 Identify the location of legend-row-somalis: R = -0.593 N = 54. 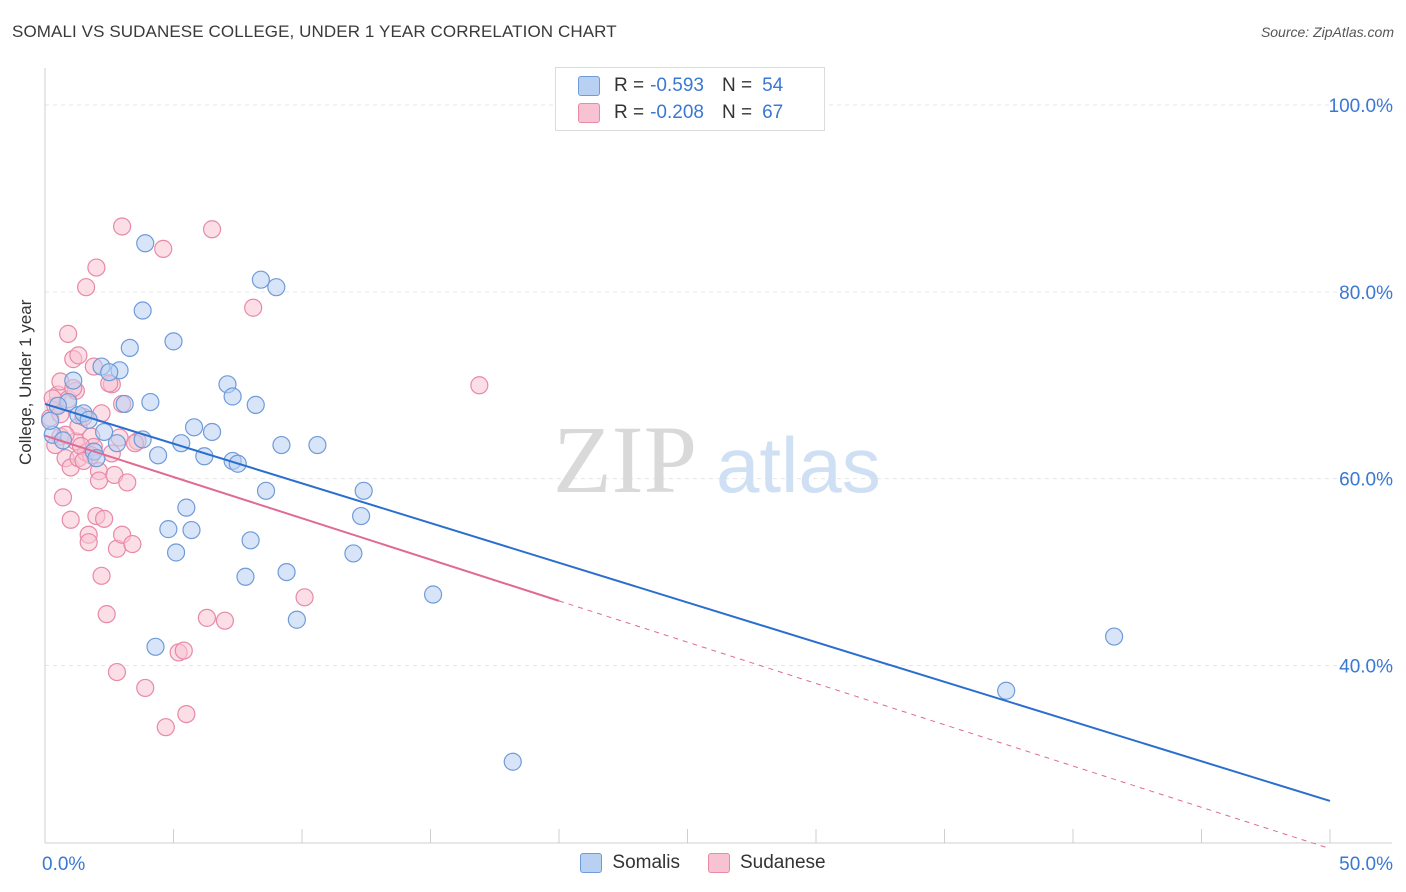
(680, 86).